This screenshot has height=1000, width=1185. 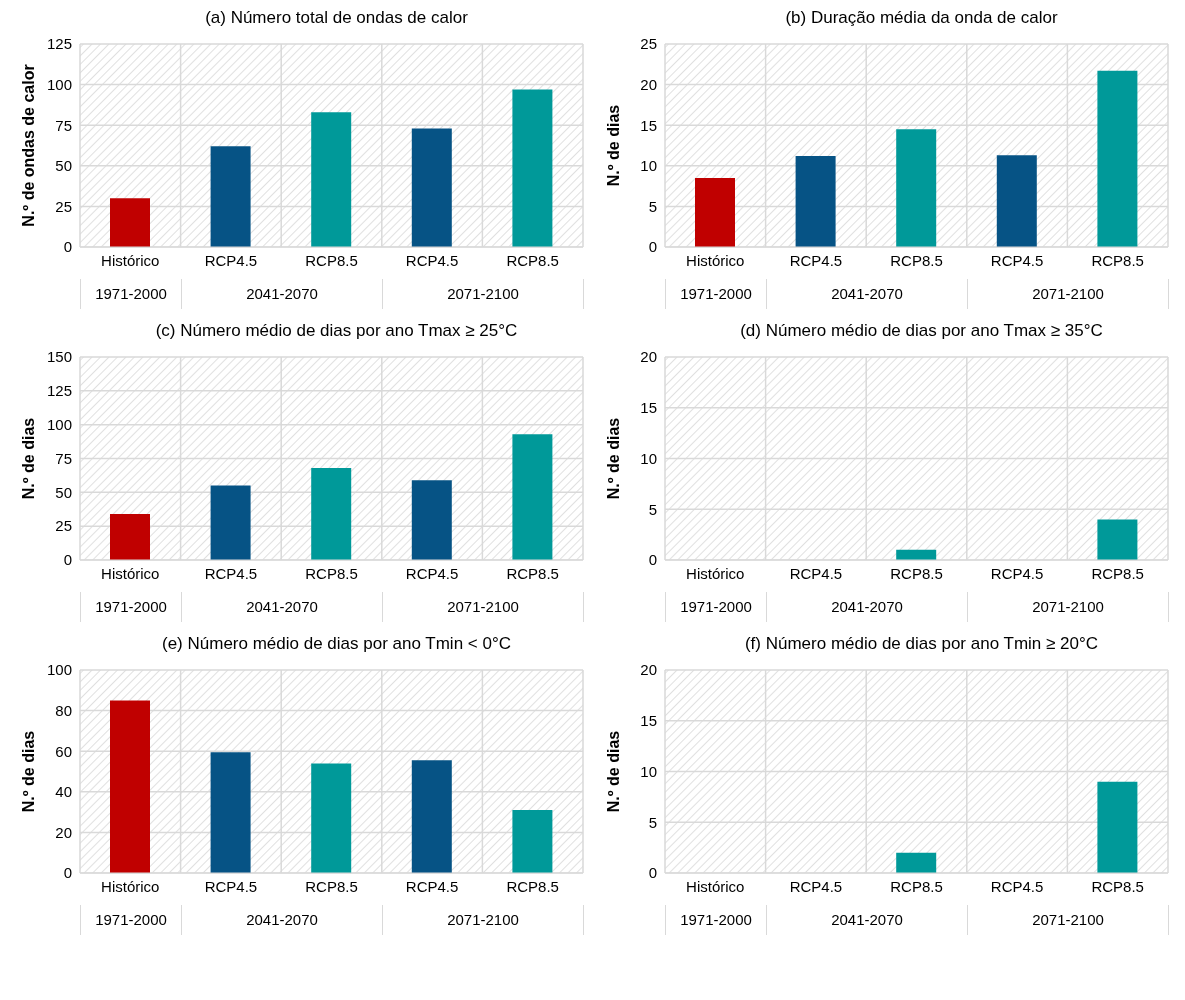 I want to click on y-tick-label: 125, so click(x=59, y=44).